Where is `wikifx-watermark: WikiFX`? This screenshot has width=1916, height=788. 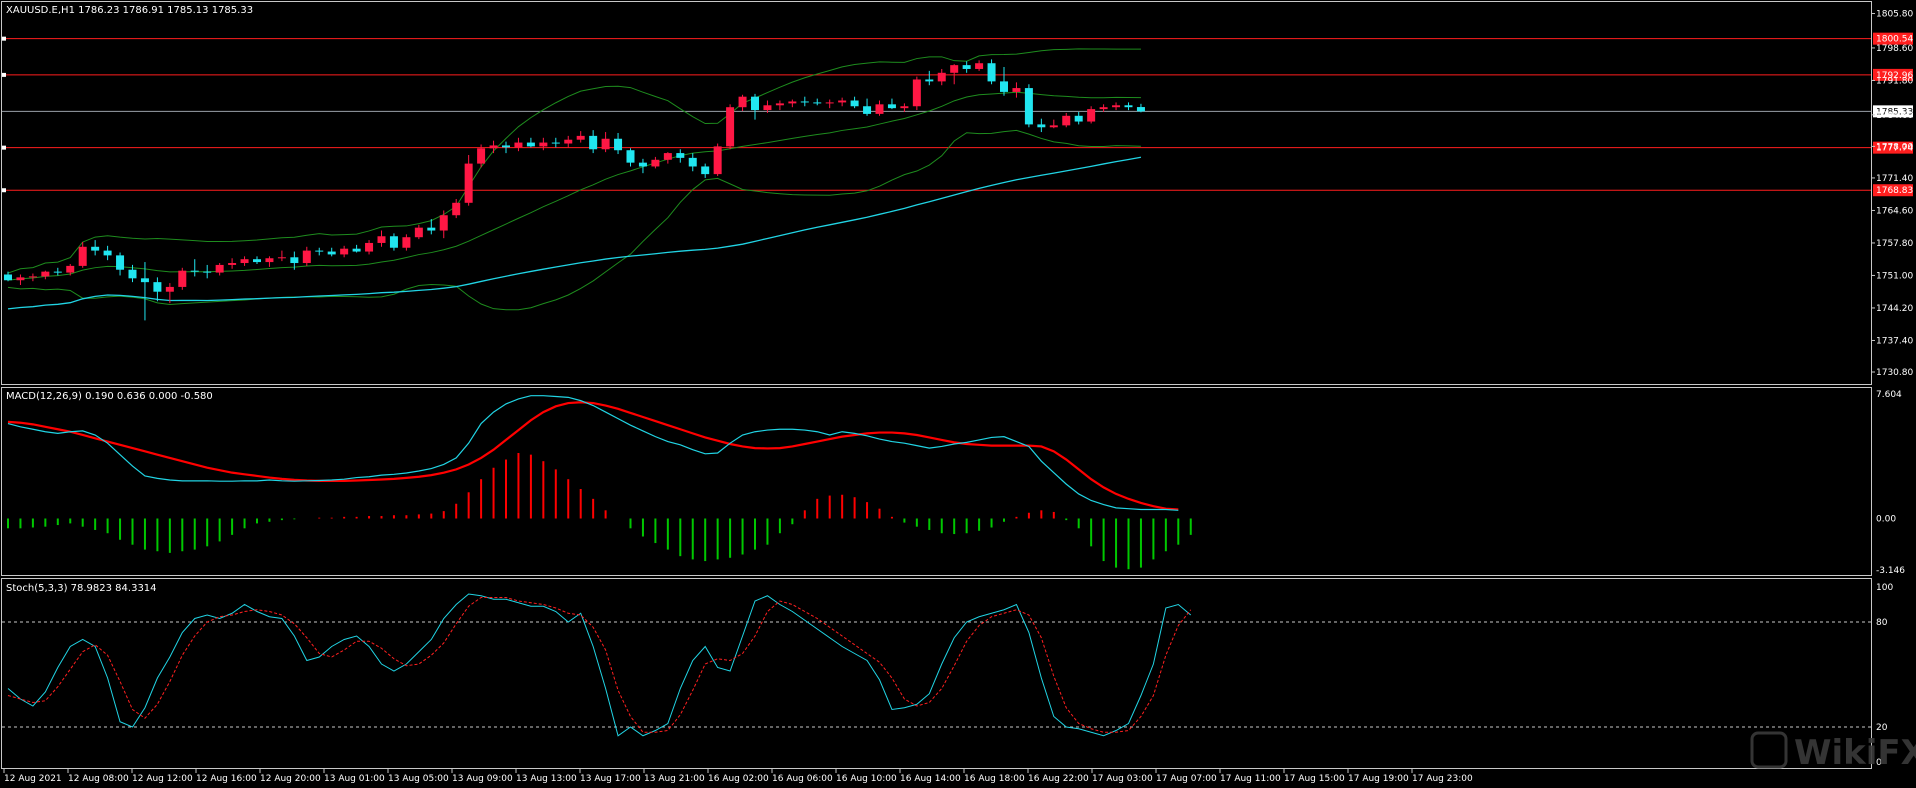
wikifx-watermark: WikiFX is located at coordinates (1833, 752).